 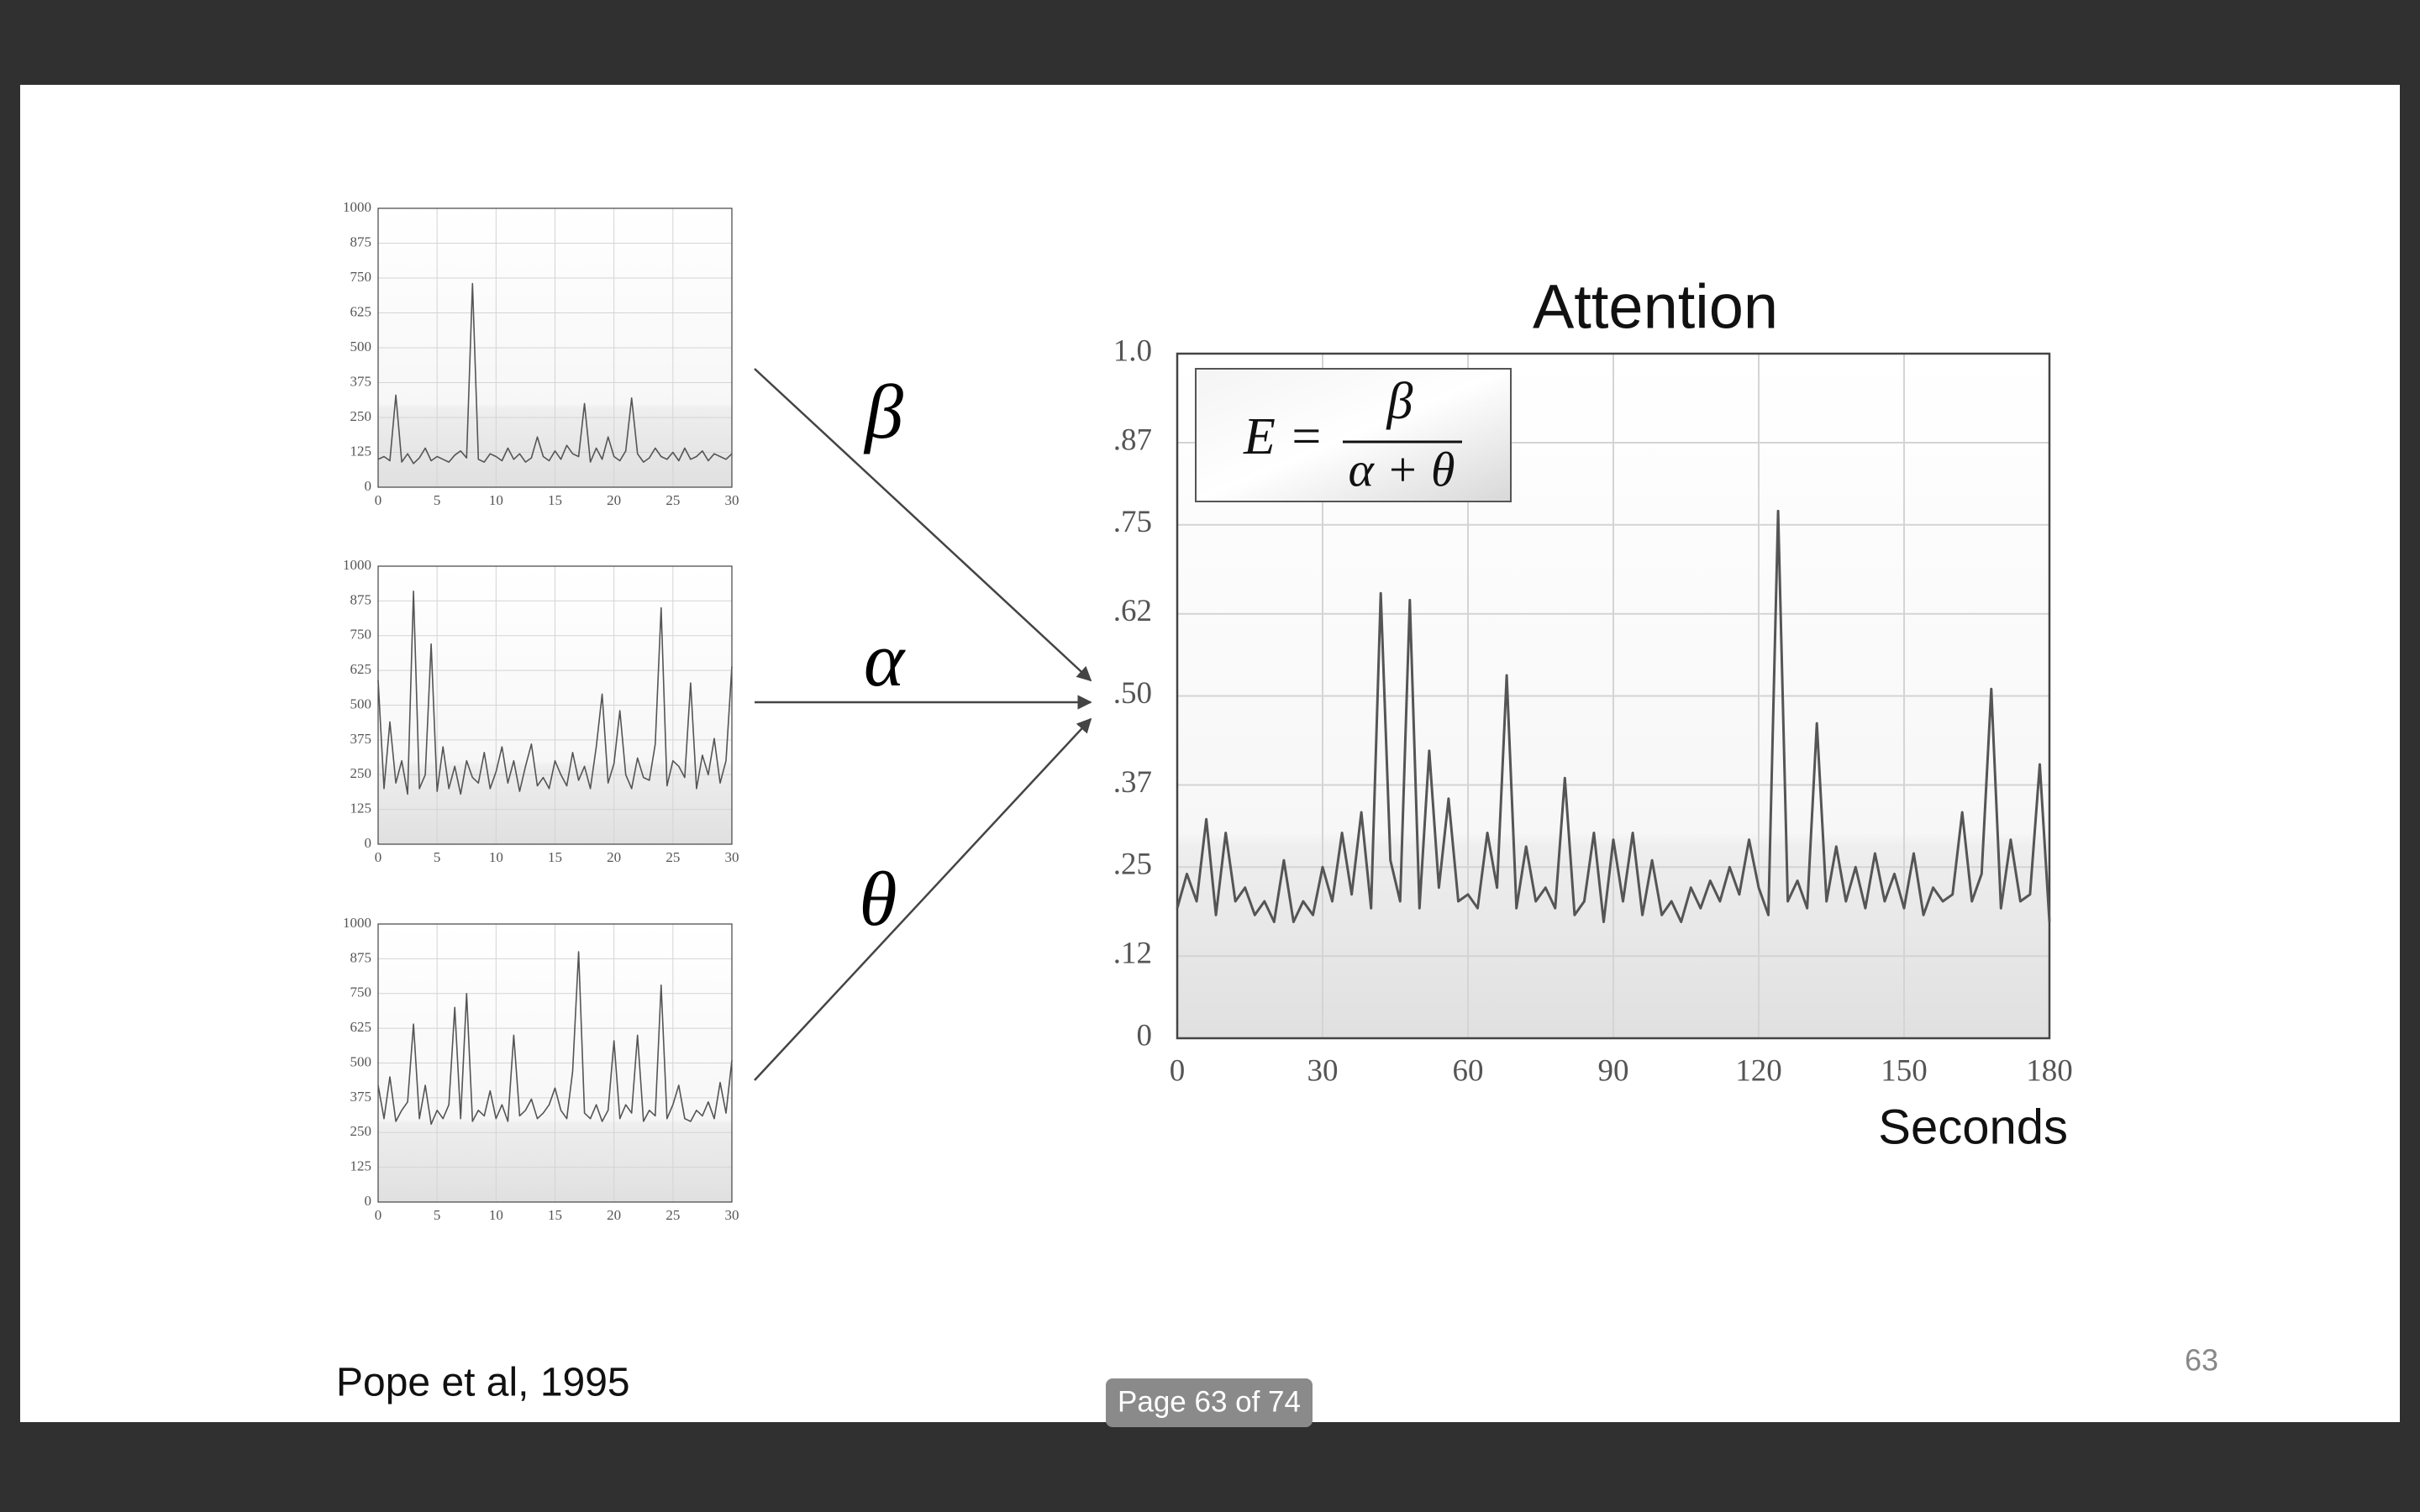 I want to click on formula-numerator: β, so click(x=1399, y=401).